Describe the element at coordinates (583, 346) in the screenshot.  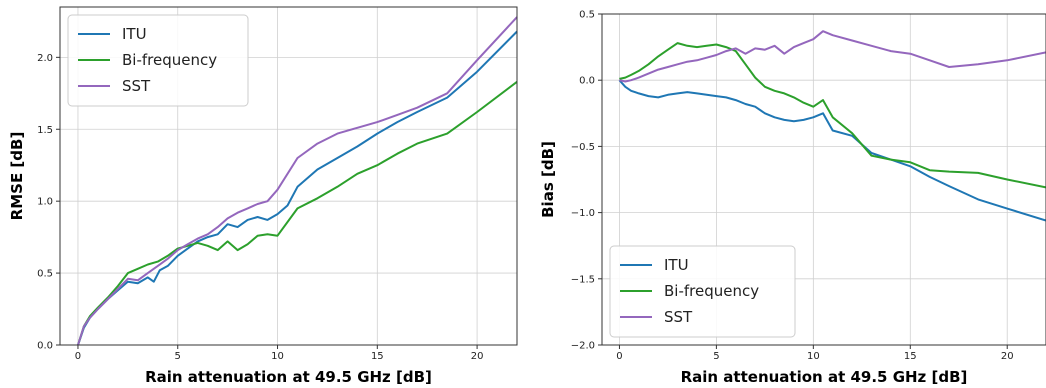
I see `y-tick-label: −2.0` at that location.